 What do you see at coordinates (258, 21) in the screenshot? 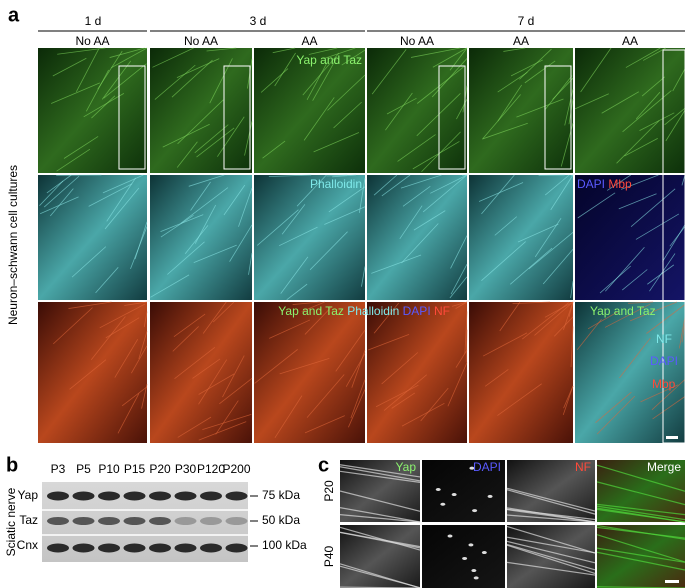
I see `timepoint: 3 d` at bounding box center [258, 21].